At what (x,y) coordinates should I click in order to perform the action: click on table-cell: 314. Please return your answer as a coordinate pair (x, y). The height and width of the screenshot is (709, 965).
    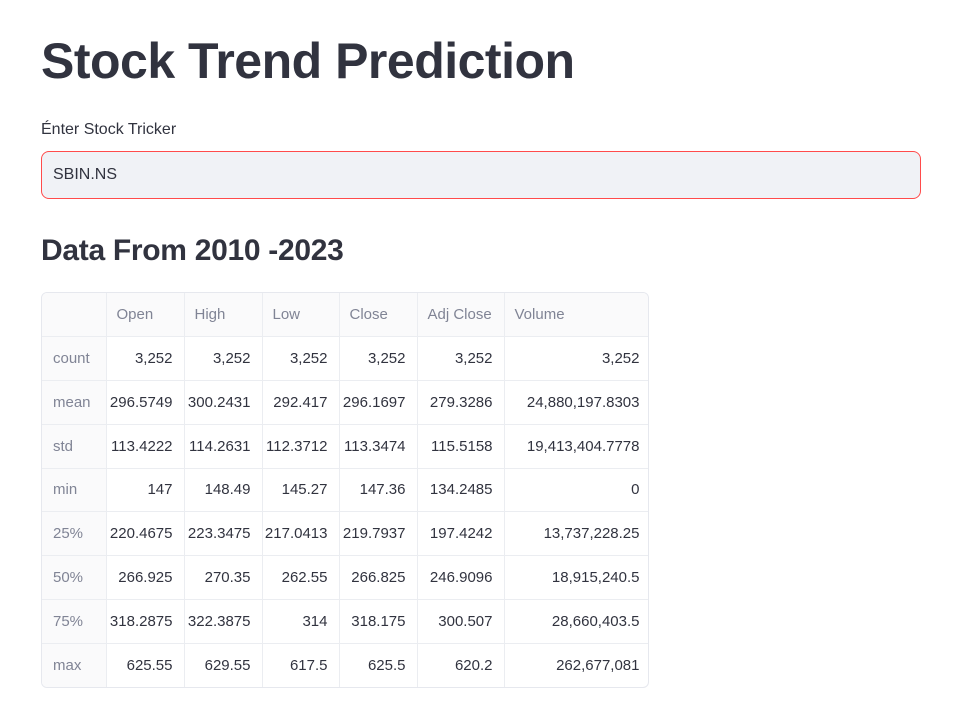
    Looking at the image, I should click on (301, 621).